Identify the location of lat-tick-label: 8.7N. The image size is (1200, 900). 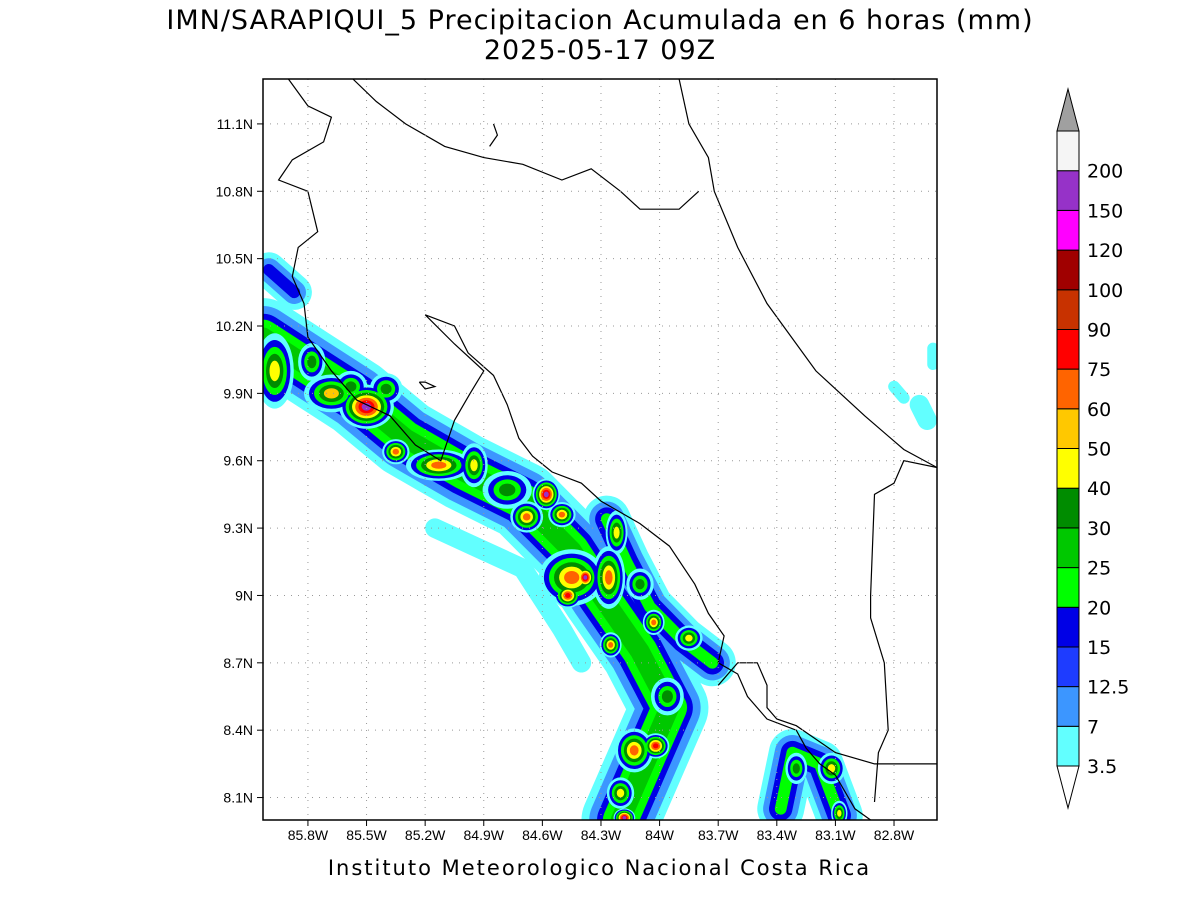
(238, 663).